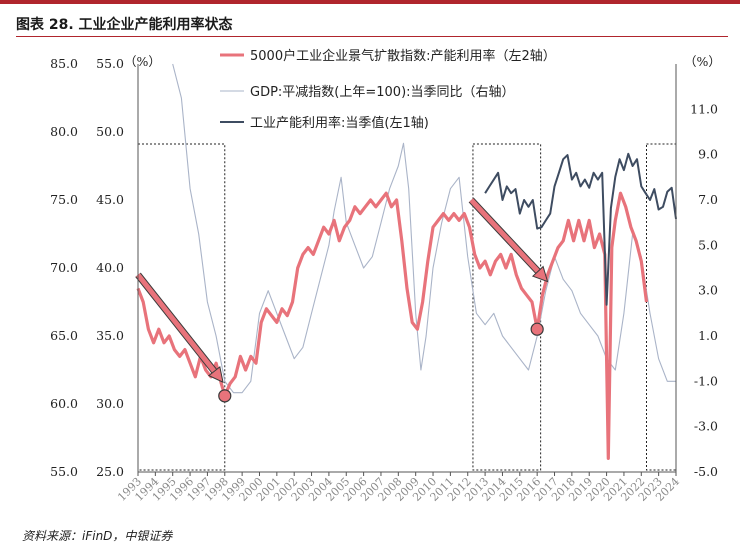 This screenshot has width=740, height=549. What do you see at coordinates (110, 63) in the screenshot?
I see `y-left-inner-tick-label: 55.0` at bounding box center [110, 63].